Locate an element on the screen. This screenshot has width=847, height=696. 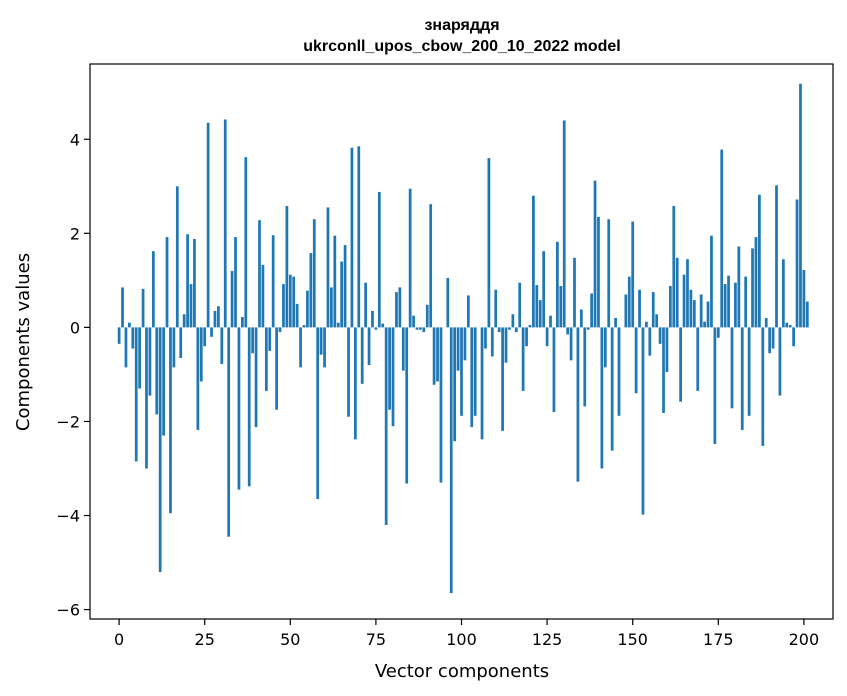
y-tick-label: −2 is located at coordinates (68, 421).